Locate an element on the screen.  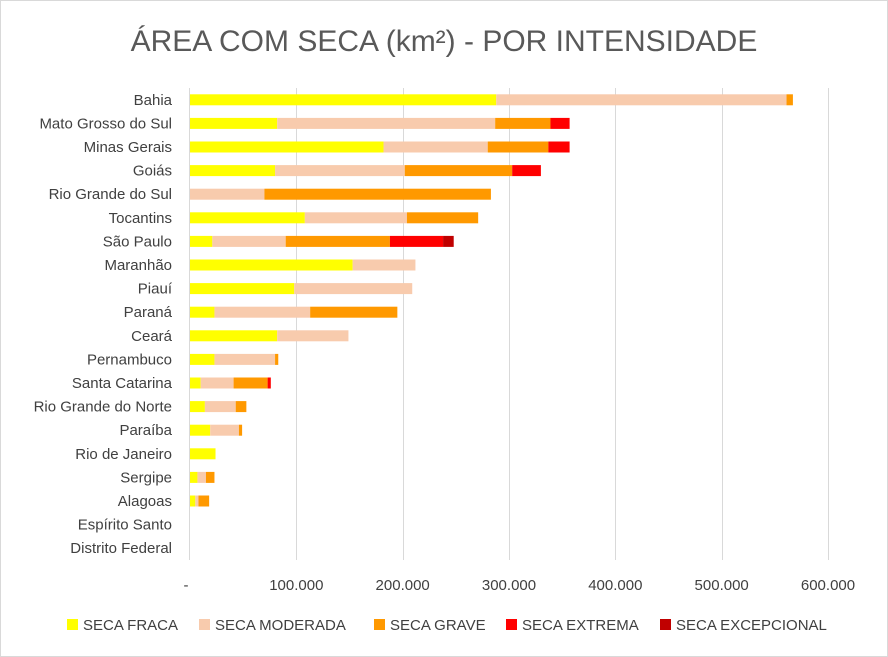
bar-alagoas-seca-moderada is located at coordinates (197, 501).